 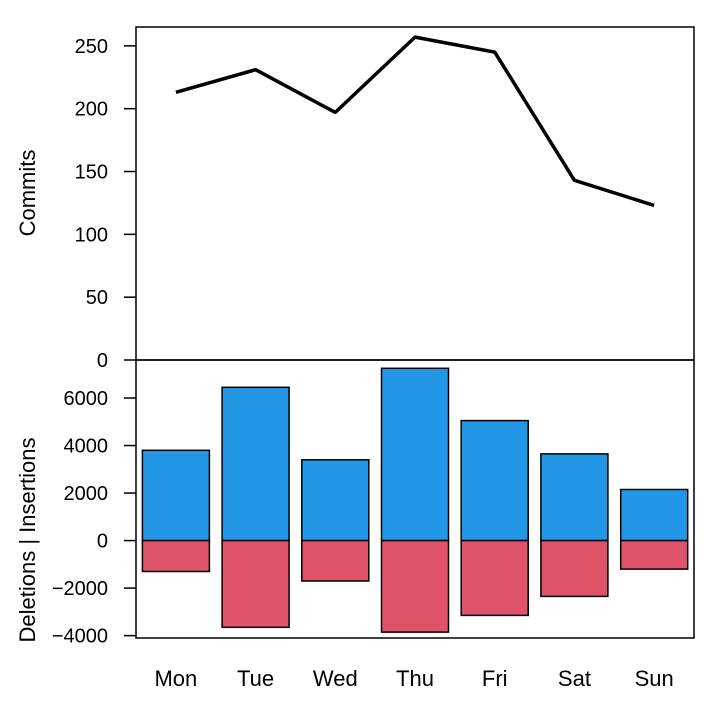 I want to click on changes-y-tick-label: 6000, so click(x=86, y=399).